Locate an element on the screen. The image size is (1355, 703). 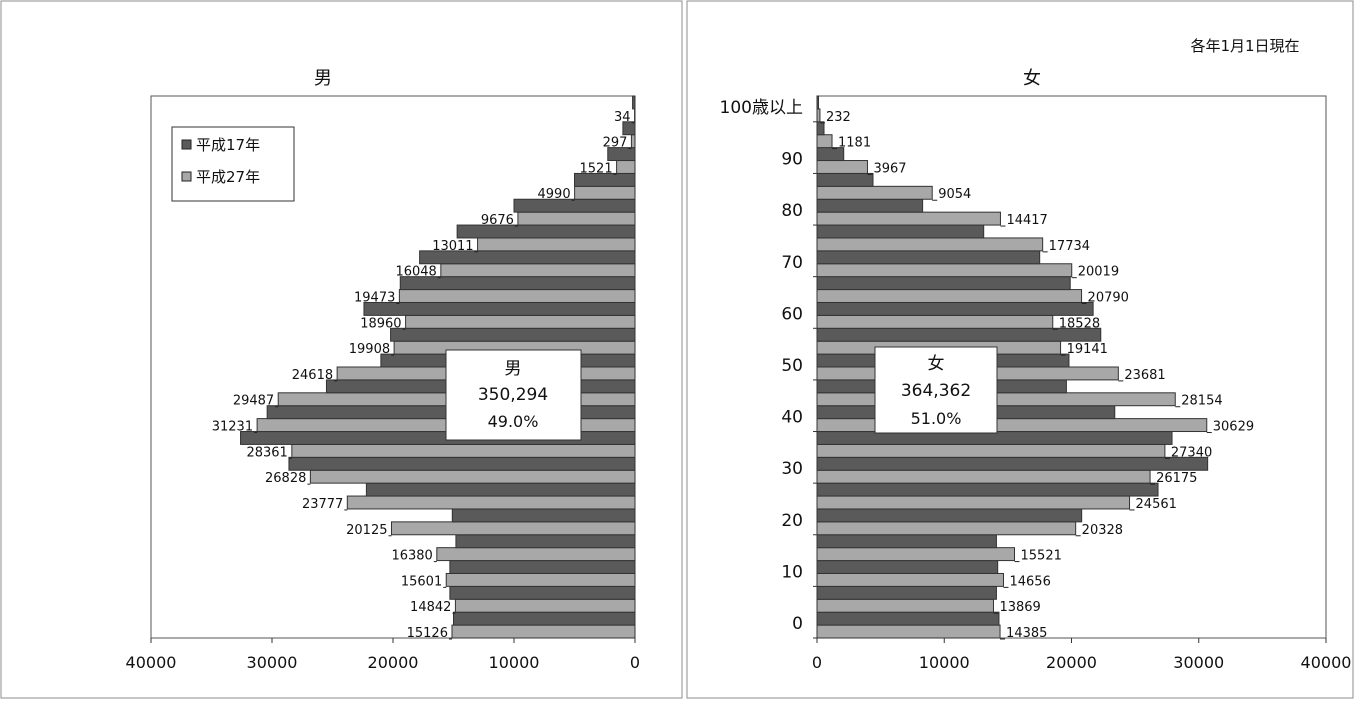
female-value-label: 13869 is located at coordinates (1019, 607).